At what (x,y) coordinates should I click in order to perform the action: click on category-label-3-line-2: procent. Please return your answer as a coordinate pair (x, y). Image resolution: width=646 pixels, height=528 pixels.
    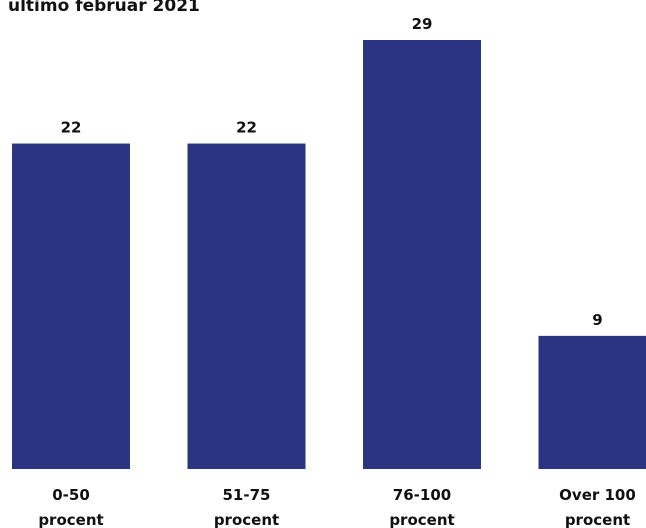
    Looking at the image, I should click on (421, 519).